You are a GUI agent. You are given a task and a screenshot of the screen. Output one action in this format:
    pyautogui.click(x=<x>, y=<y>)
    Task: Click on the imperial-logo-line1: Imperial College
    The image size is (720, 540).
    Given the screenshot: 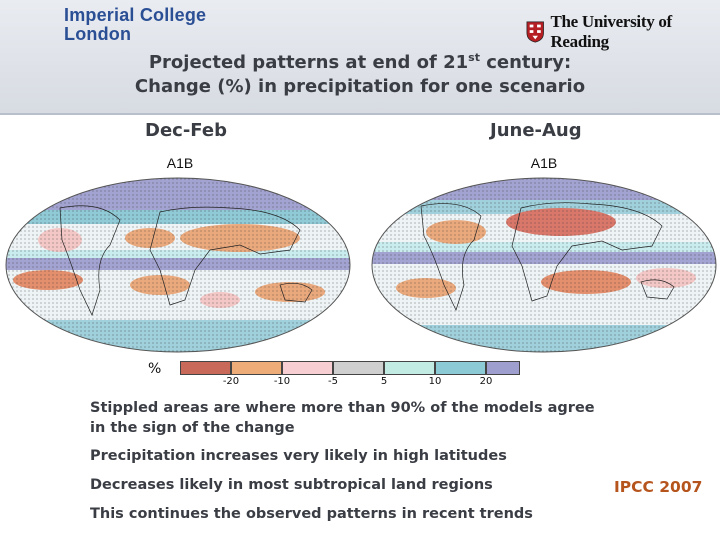 What is the action you would take?
    pyautogui.click(x=135, y=15)
    